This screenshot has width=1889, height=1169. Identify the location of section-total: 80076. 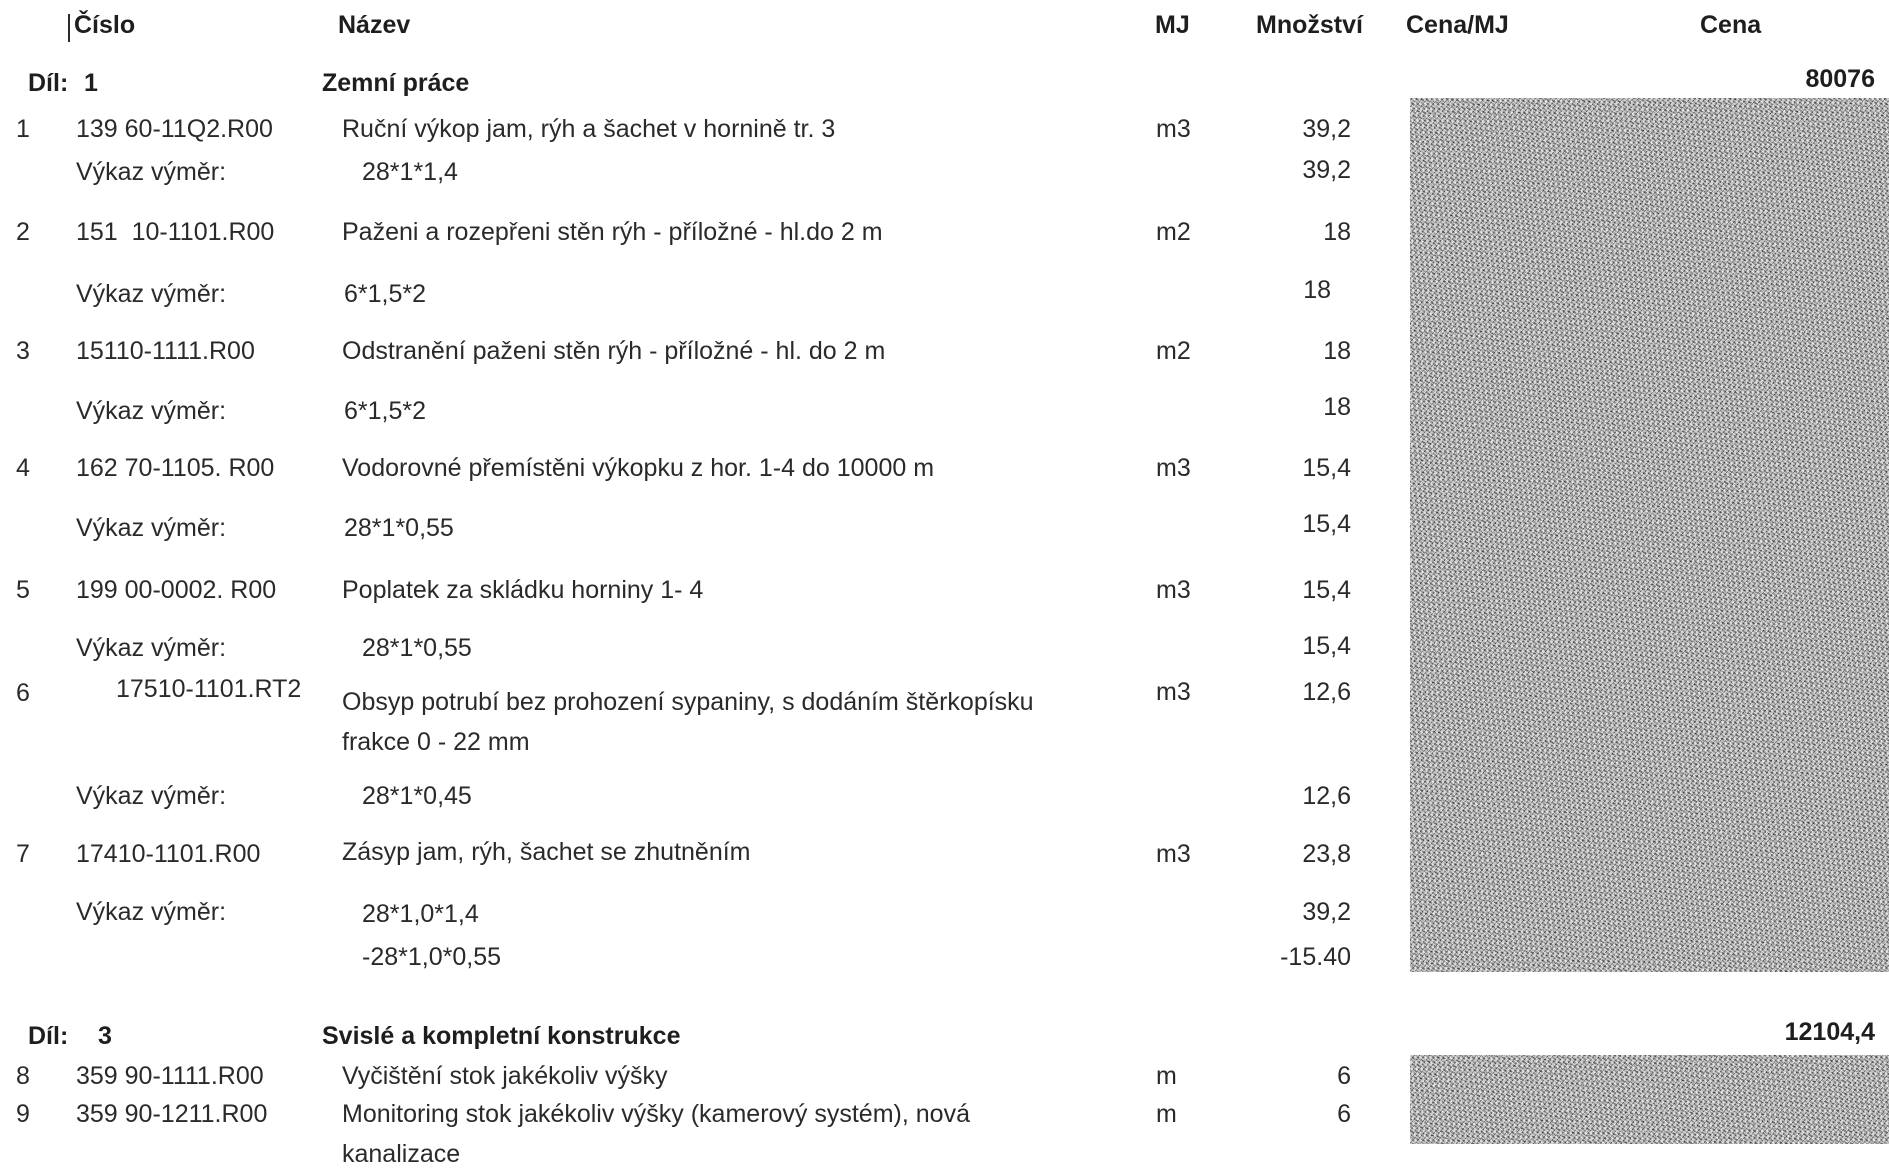
(1840, 79).